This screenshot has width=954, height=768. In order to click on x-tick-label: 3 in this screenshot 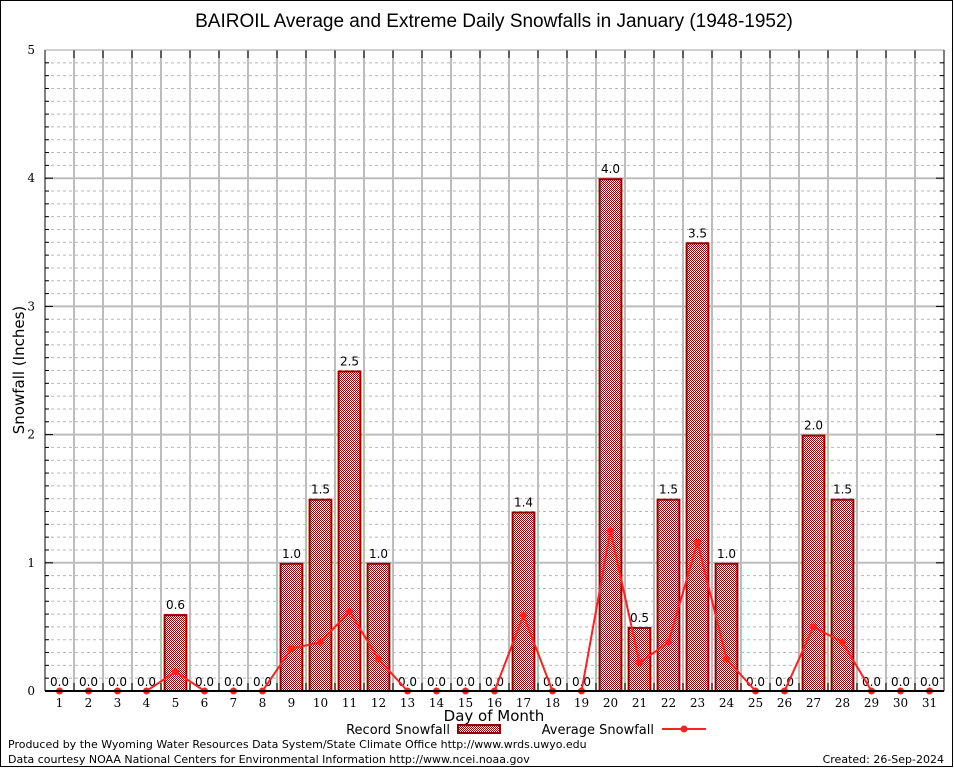, I will do `click(118, 703)`.